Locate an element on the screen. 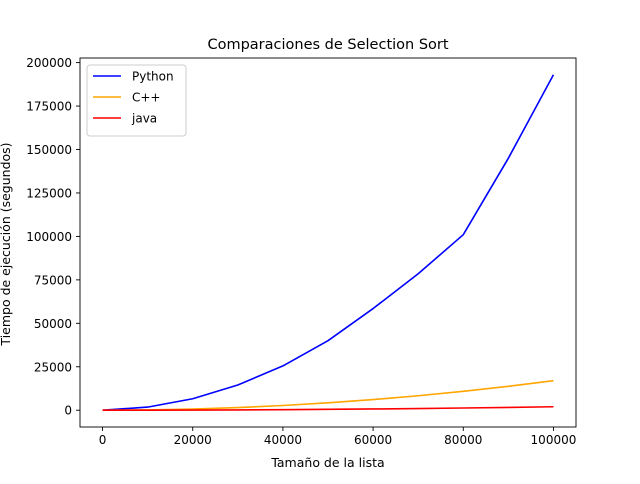 The height and width of the screenshot is (484, 640). series-line-java is located at coordinates (328, 408).